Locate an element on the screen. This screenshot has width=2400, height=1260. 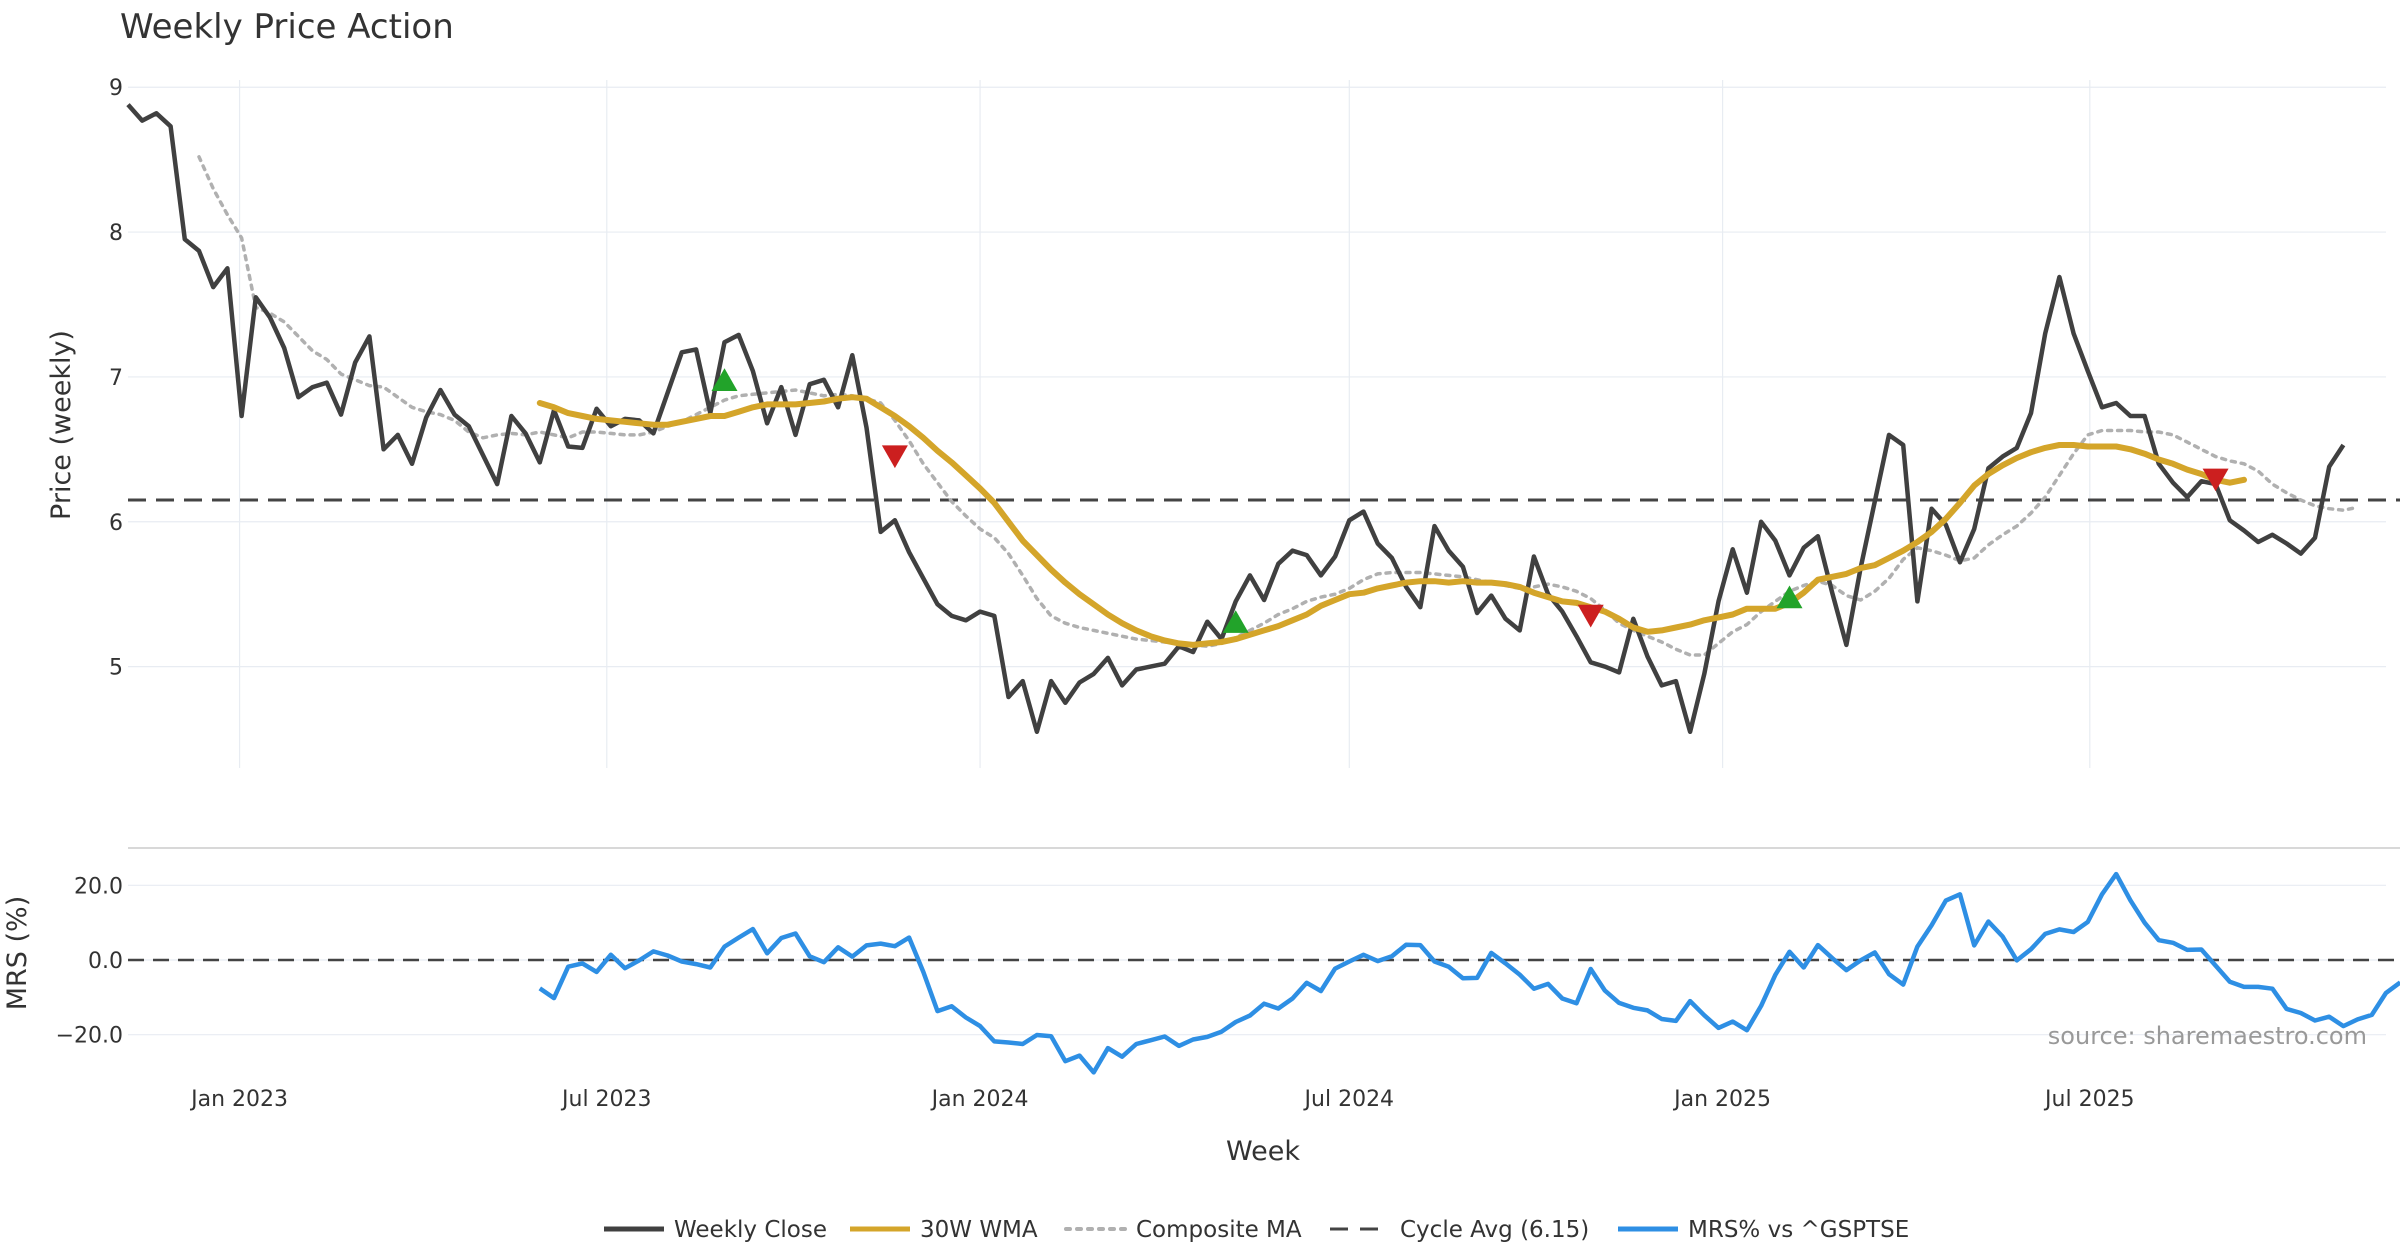
legend-label: 30W WMA is located at coordinates (979, 1230).